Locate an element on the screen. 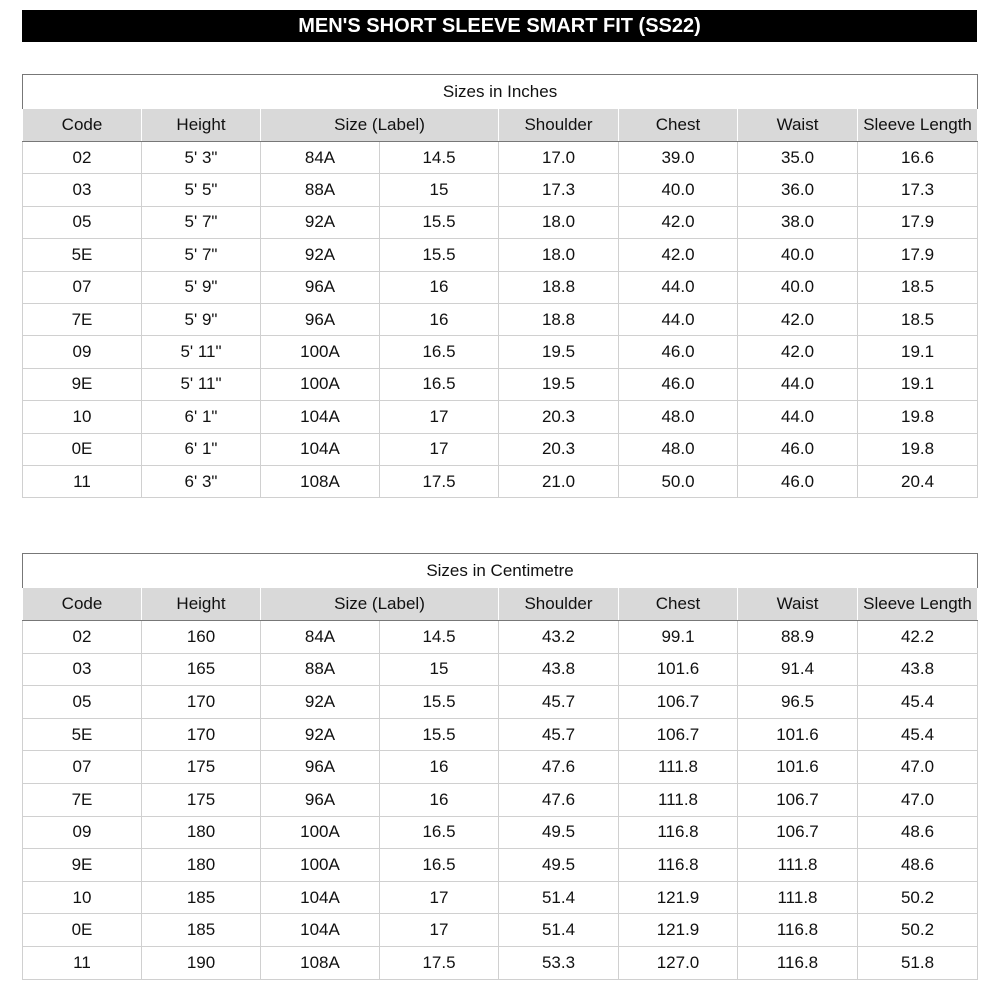 This screenshot has width=1000, height=1000. cell: 47.0 is located at coordinates (917, 767).